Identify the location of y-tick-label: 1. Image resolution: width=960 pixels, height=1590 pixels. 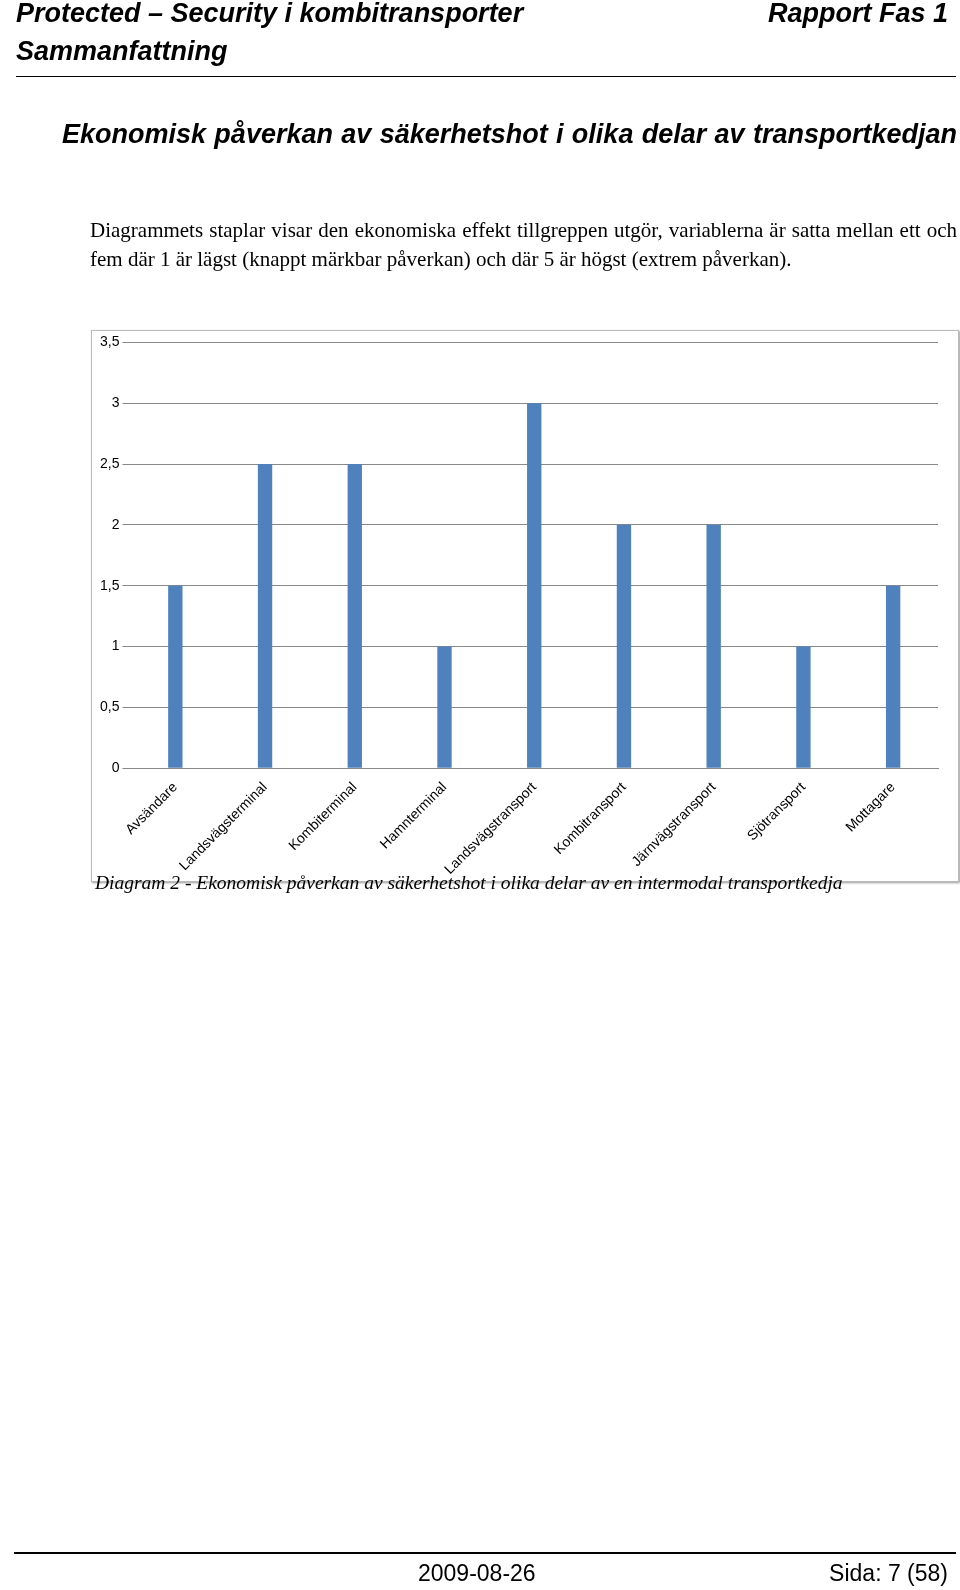
(115, 645).